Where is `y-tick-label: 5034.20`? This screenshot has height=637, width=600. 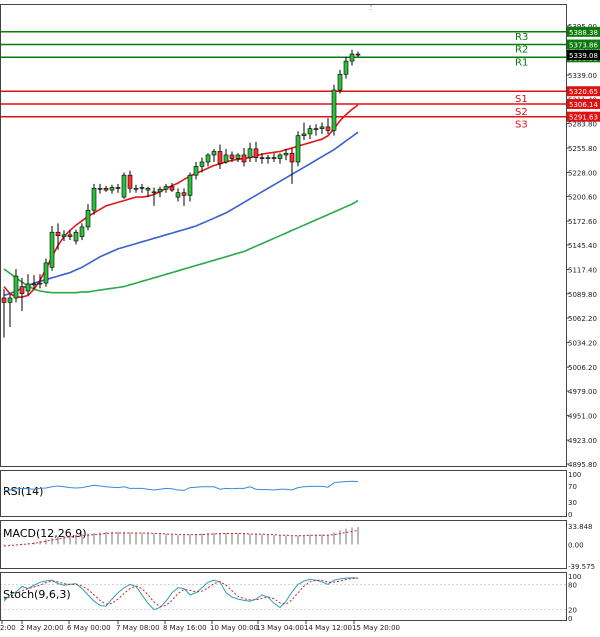 y-tick-label: 5034.20 is located at coordinates (582, 344).